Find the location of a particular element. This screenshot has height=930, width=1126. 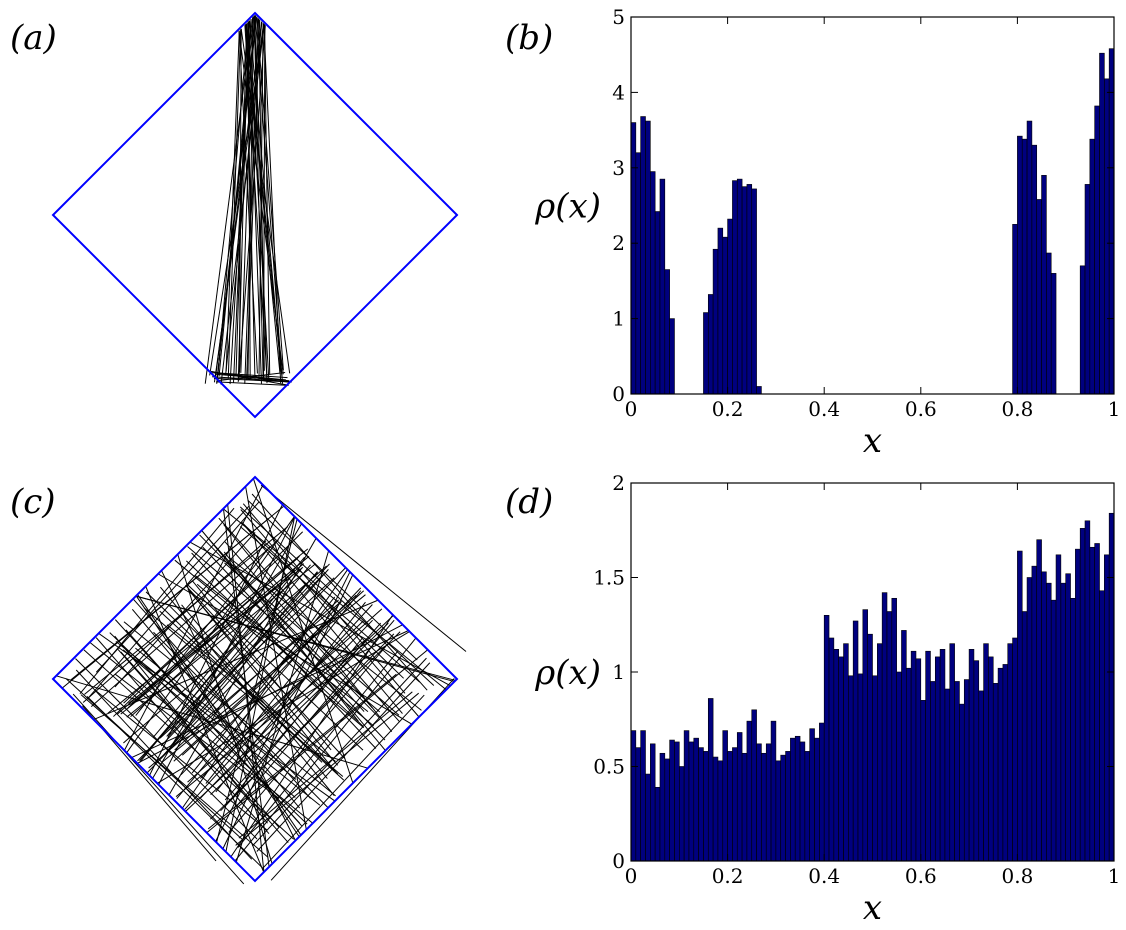

x-tick-label: 0.4 is located at coordinates (824, 409).